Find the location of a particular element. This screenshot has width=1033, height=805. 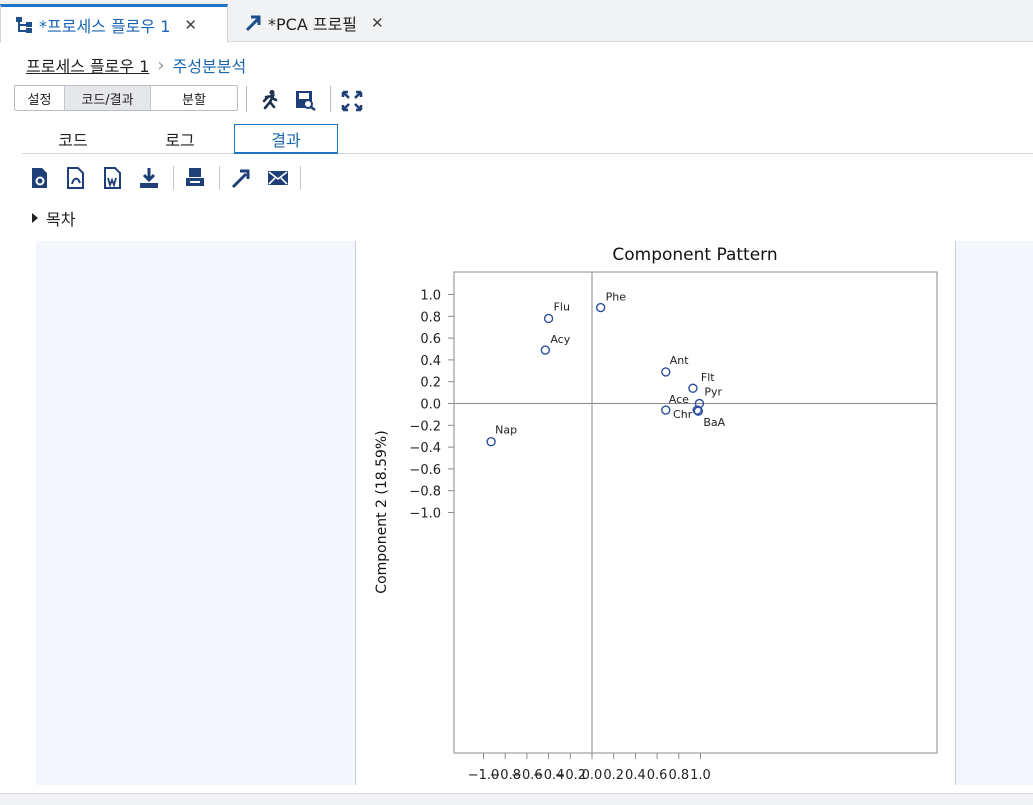

table-of-contents-toggle: 목차 is located at coordinates (53, 218).